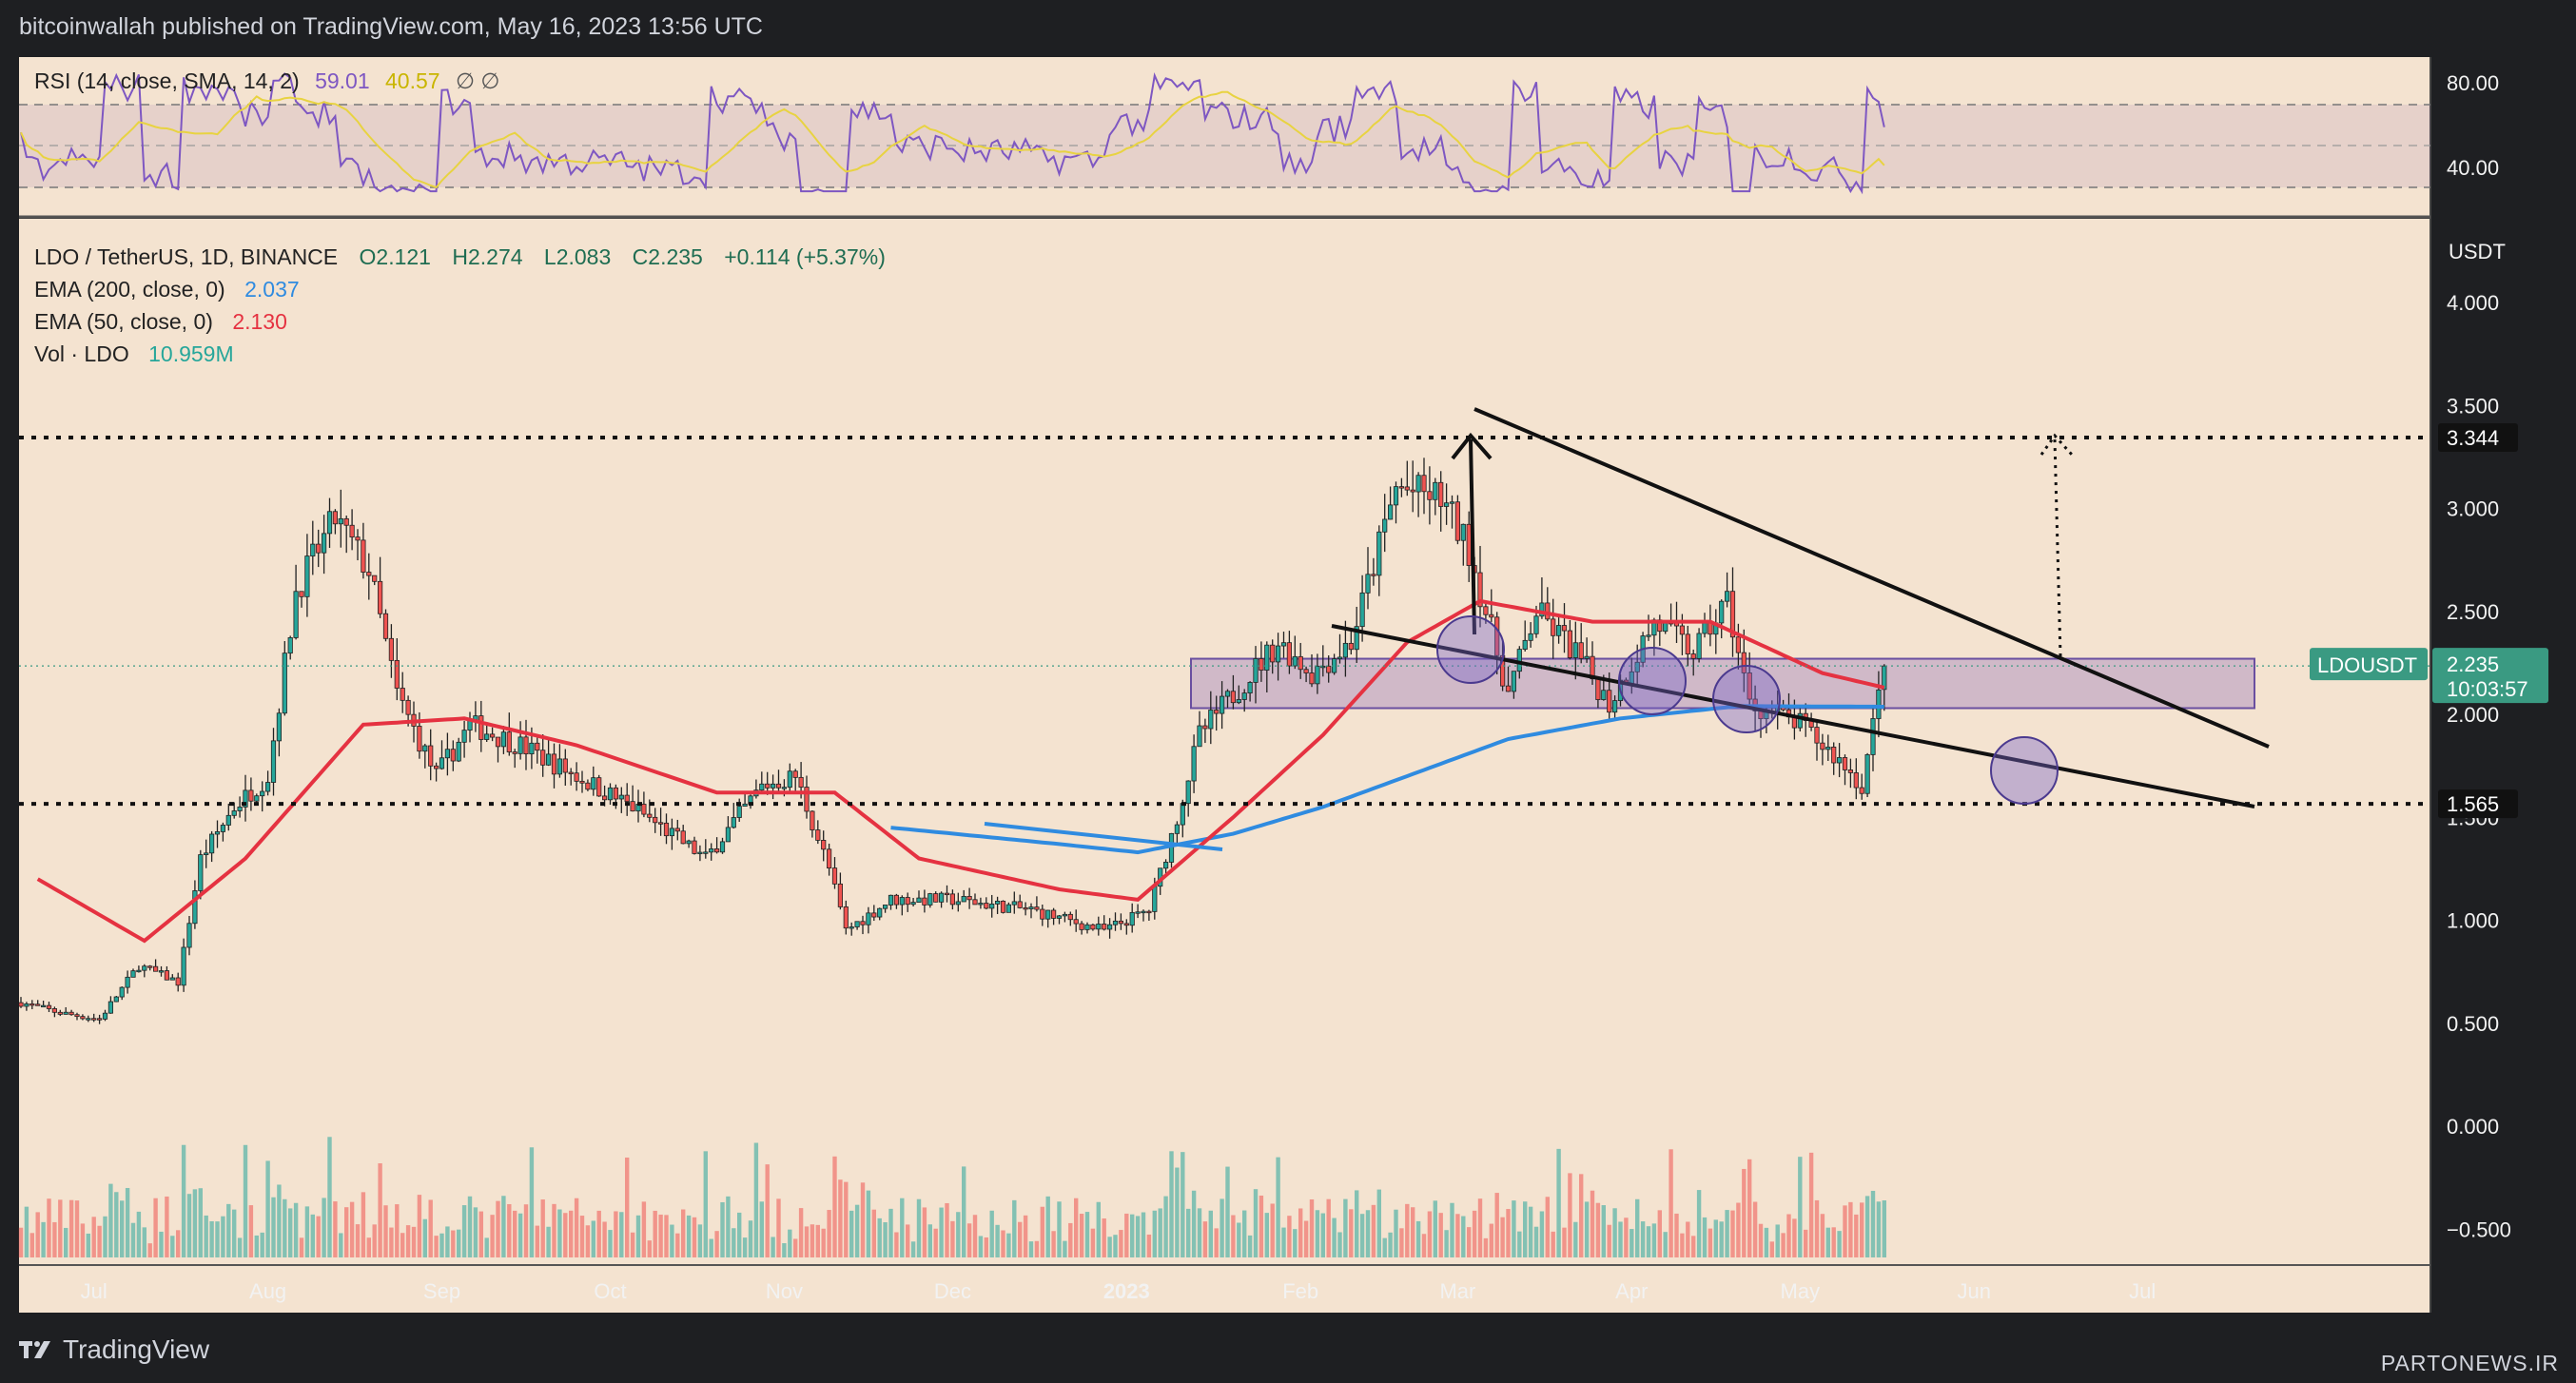 Image resolution: width=2576 pixels, height=1383 pixels. Describe the element at coordinates (2477, 251) in the screenshot. I see `price-axis-unit: USDT` at that location.